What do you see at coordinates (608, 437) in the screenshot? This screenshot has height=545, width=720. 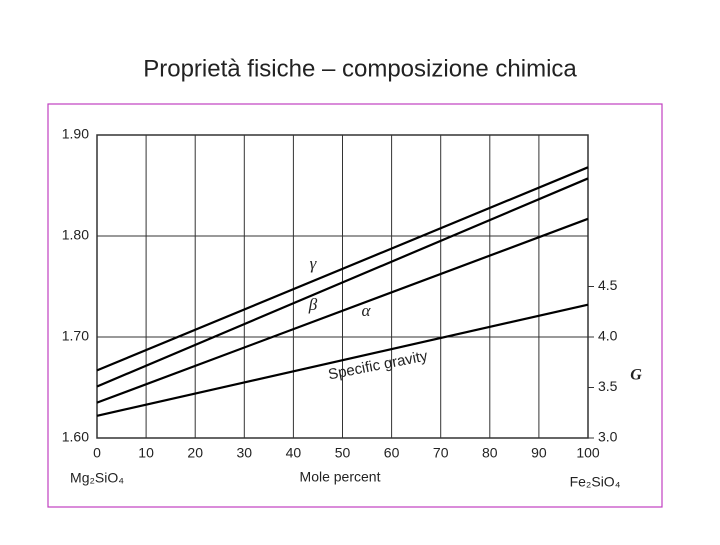 I see `y2-tick-label: 3.0` at bounding box center [608, 437].